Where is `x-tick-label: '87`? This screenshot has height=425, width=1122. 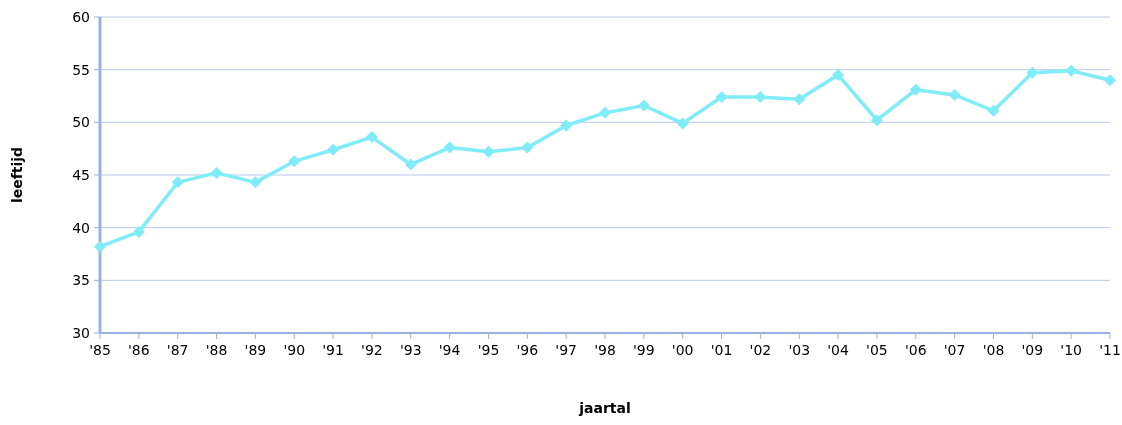
x-tick-label: '87 is located at coordinates (177, 350).